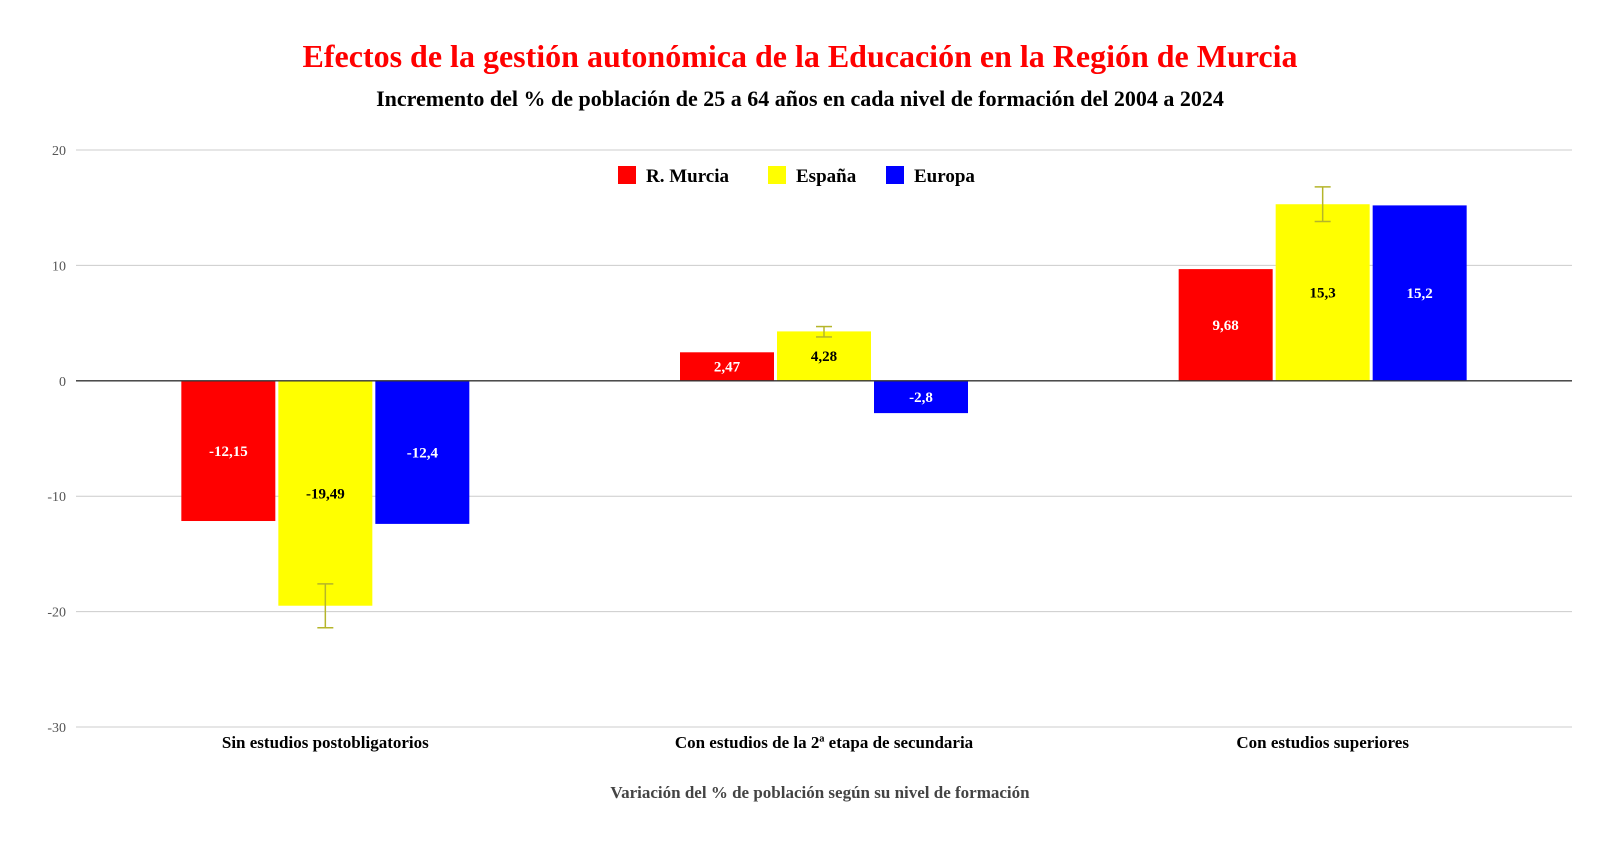  I want to click on data-label: 2,47, so click(727, 368).